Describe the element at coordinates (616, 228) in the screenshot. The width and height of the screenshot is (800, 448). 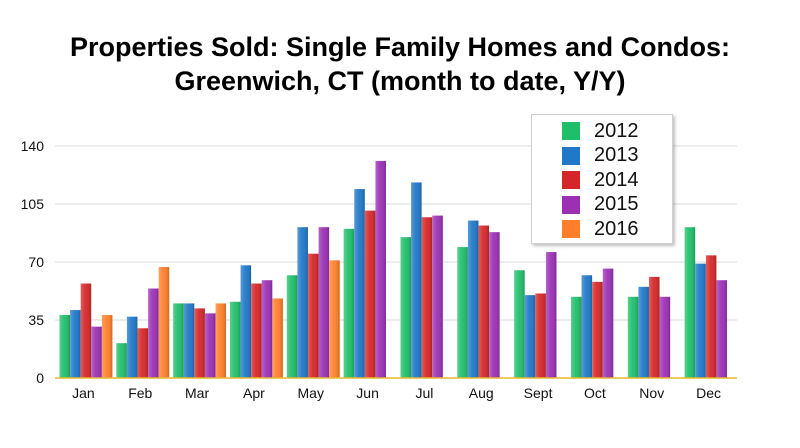
I see `legend-label: 2016` at that location.